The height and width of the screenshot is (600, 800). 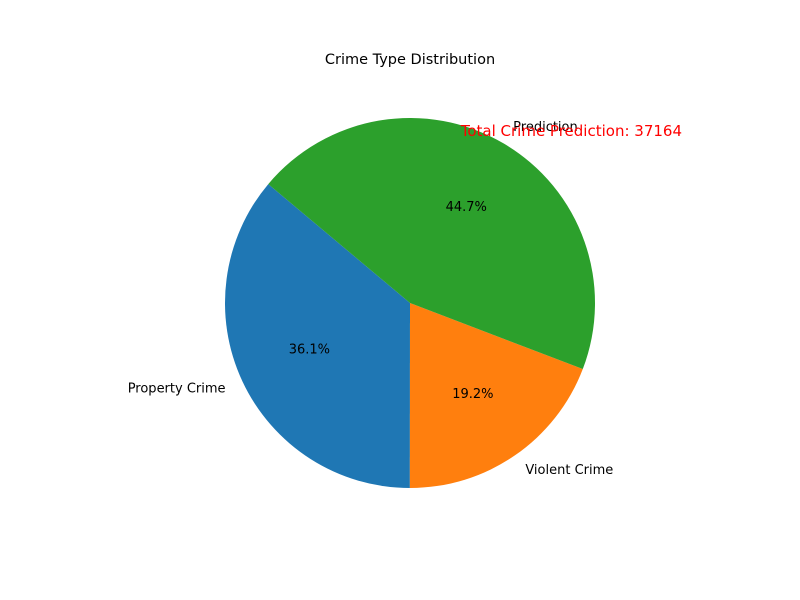 I want to click on pie-percent-label: 19.2%, so click(x=472, y=394).